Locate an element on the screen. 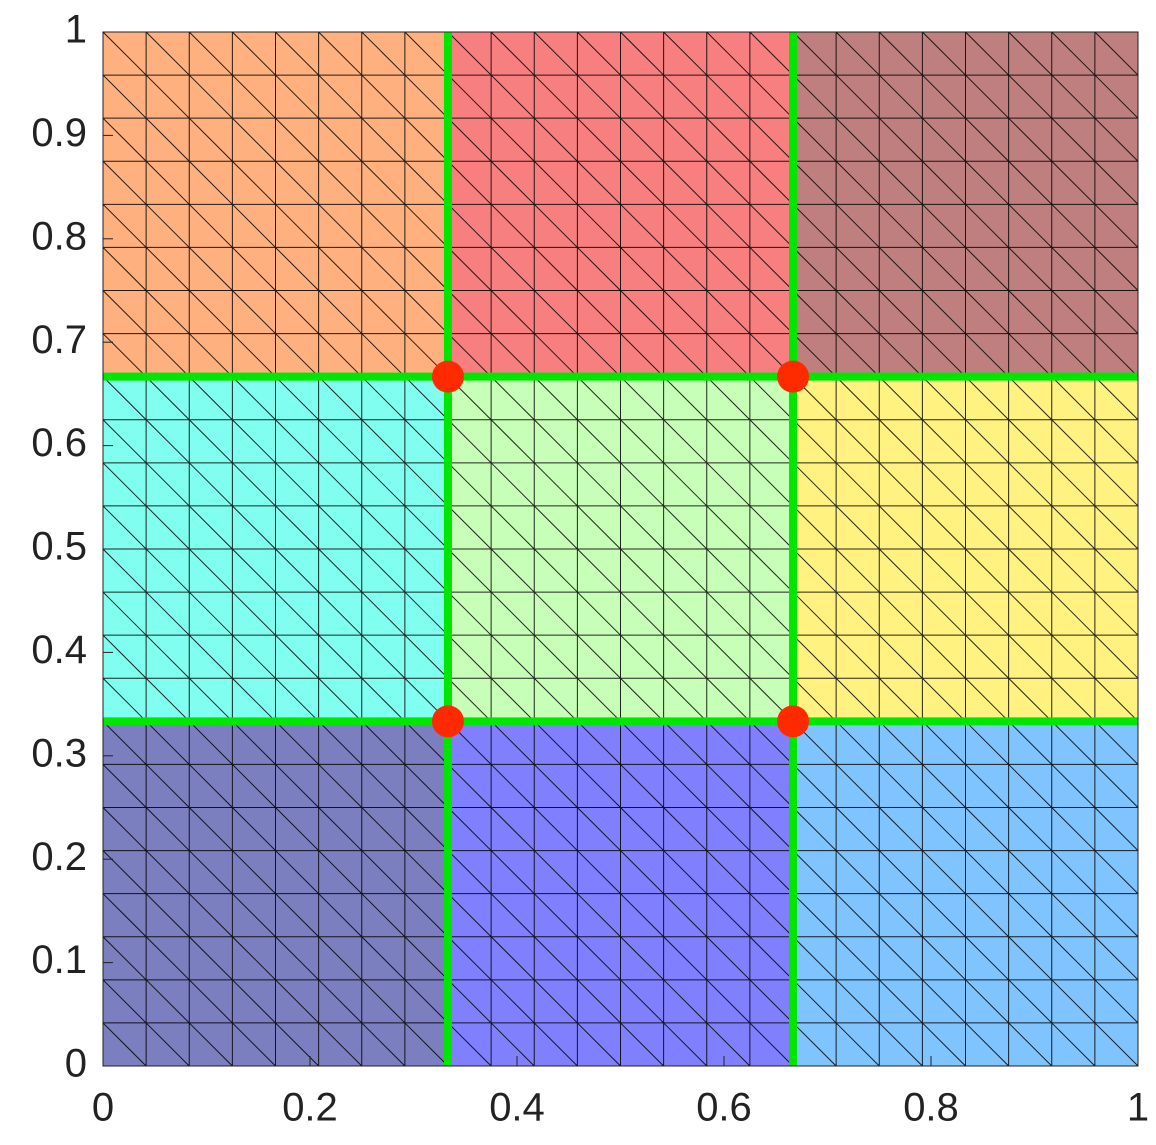  y-tick-label: 0.4 is located at coordinates (59, 650).